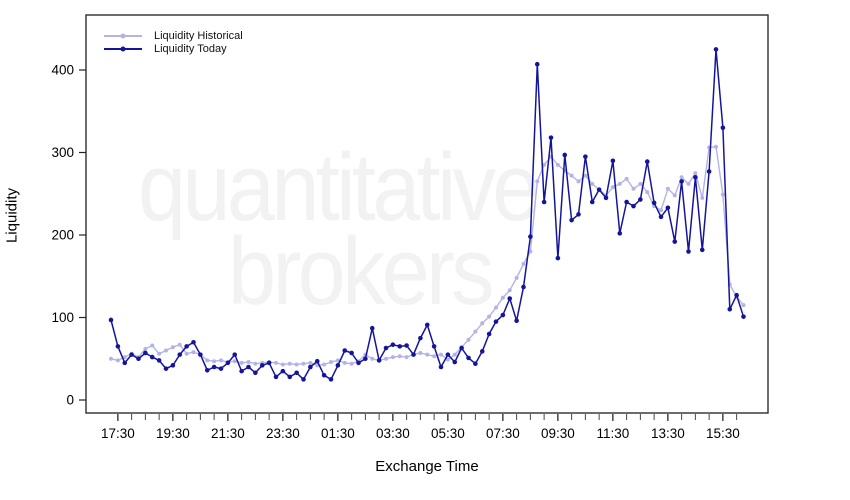  Describe the element at coordinates (62, 70) in the screenshot. I see `svg-text: 400` at that location.